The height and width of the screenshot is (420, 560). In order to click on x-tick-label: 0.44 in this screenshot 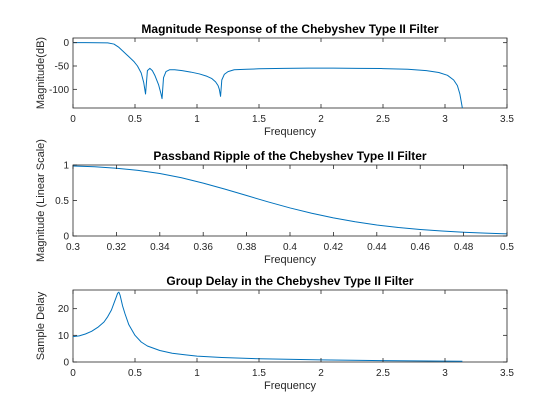, I will do `click(377, 247)`.